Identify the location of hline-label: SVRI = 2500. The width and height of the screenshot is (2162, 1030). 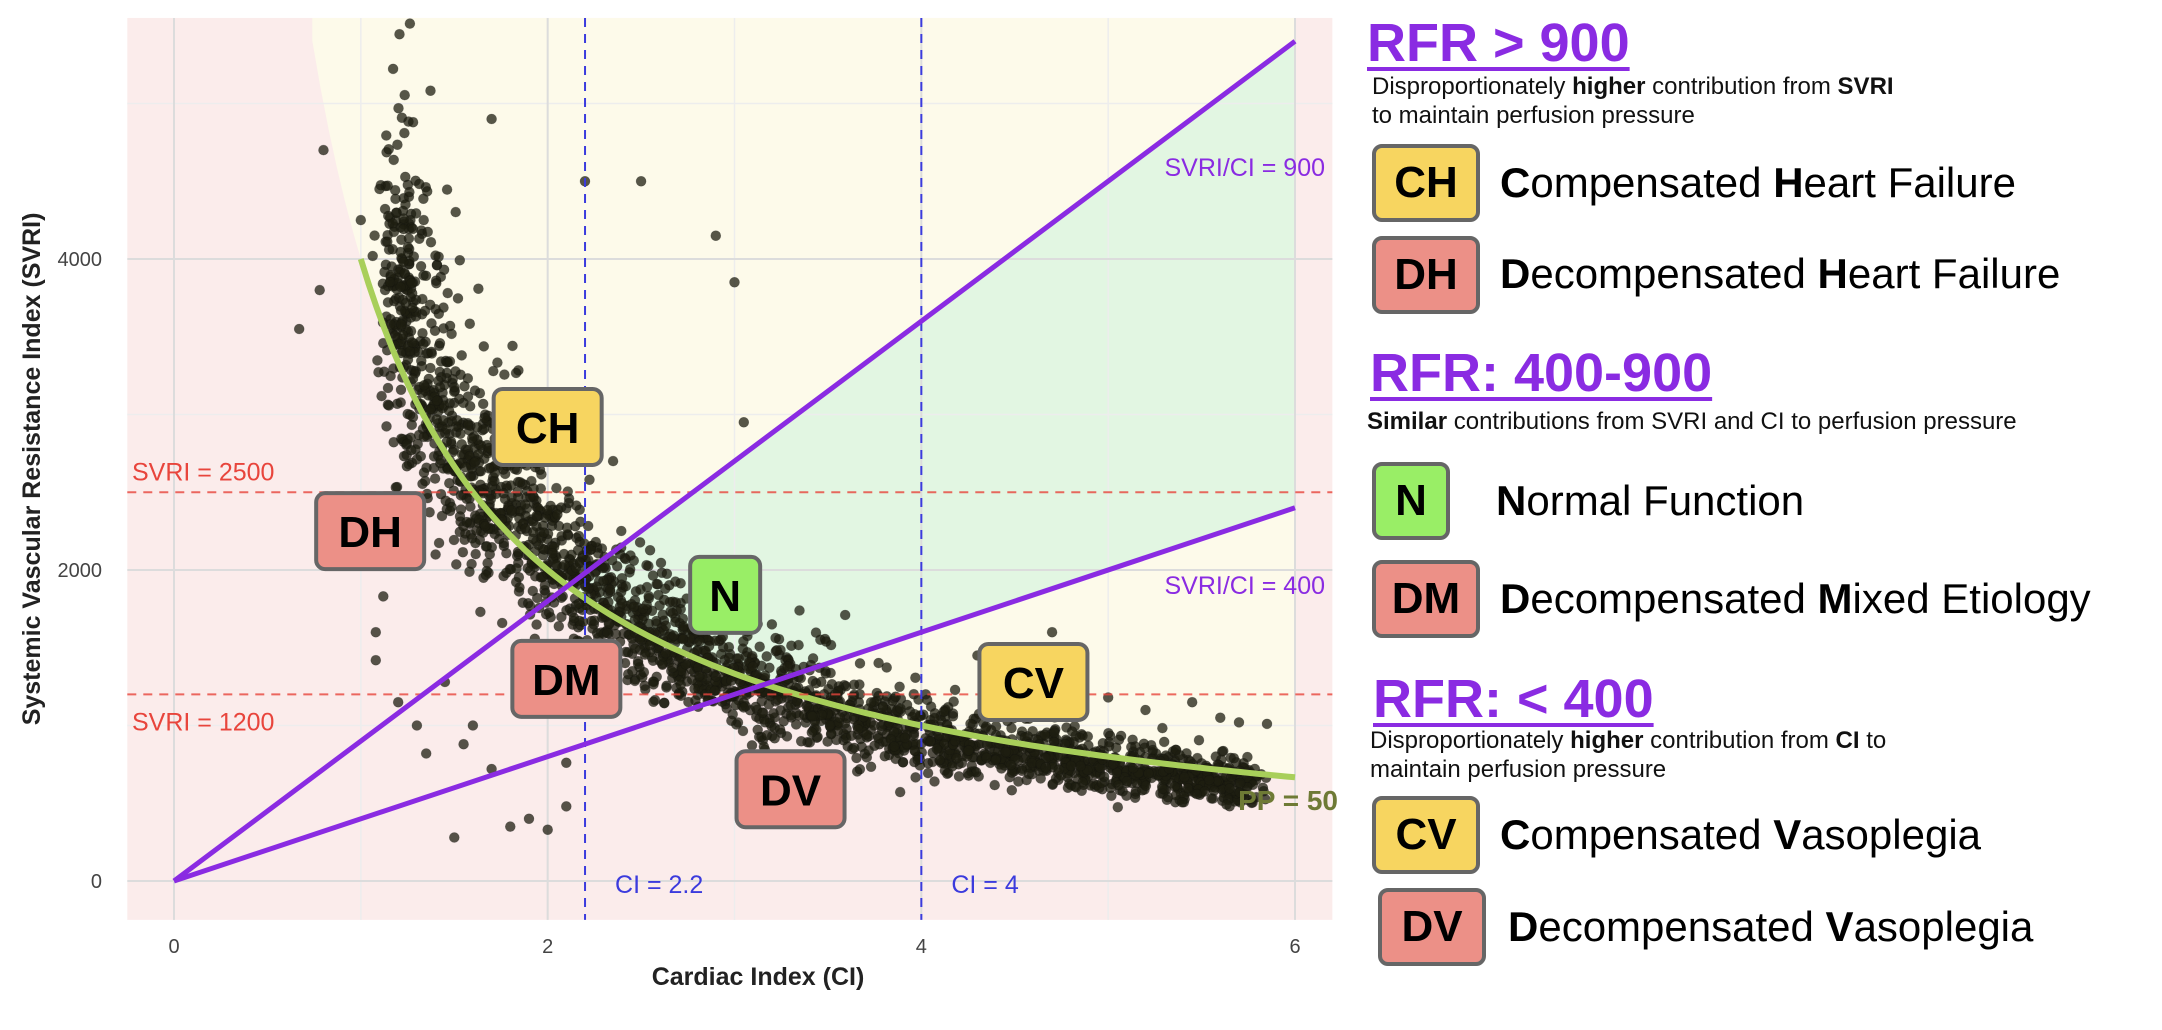
(203, 472).